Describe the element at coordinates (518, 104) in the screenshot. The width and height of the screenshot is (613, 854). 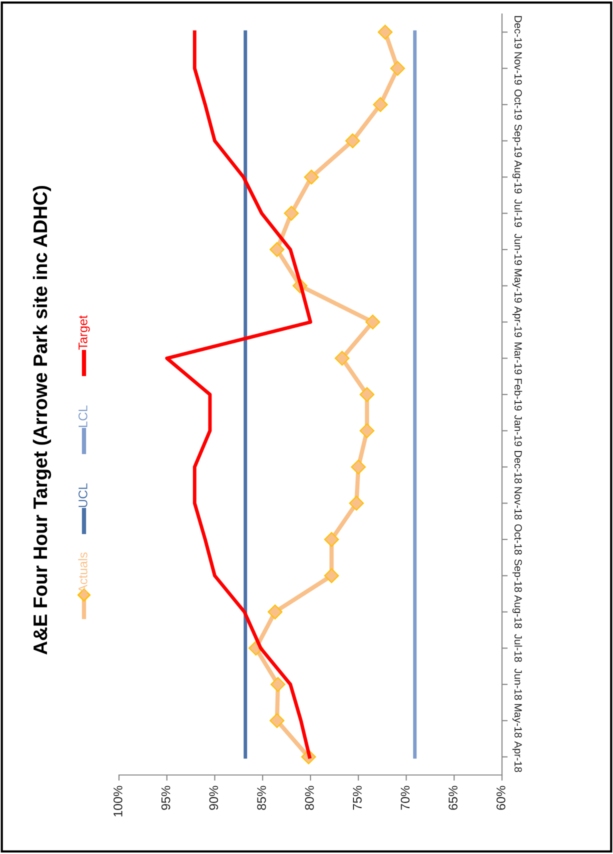
I see `y-tick-label: Oct-19` at that location.